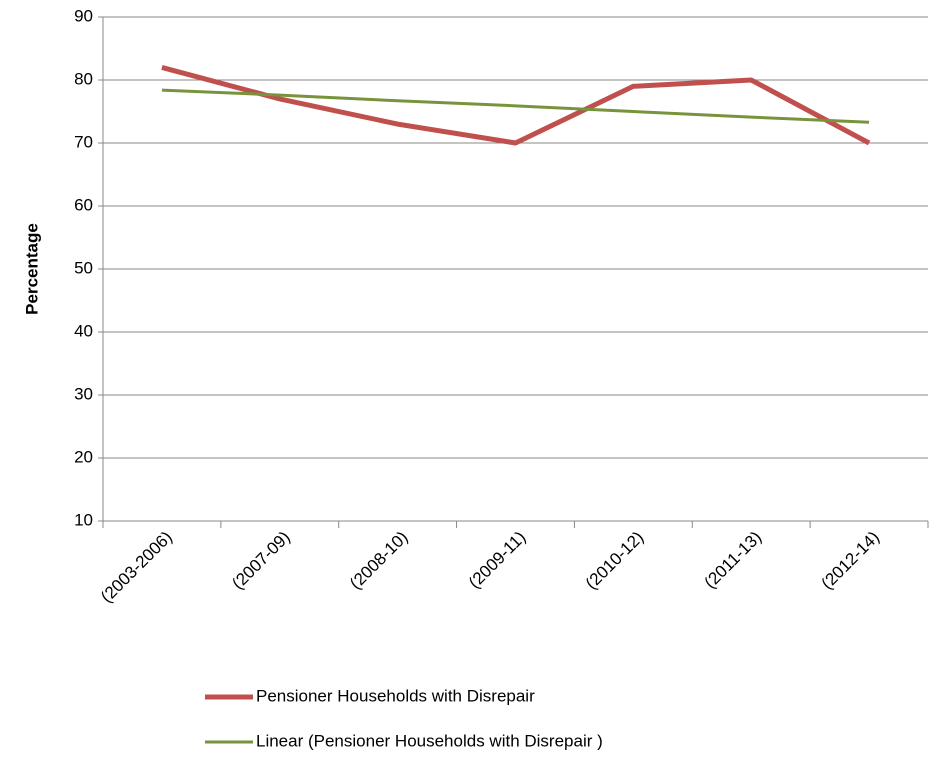  What do you see at coordinates (83, 267) in the screenshot?
I see `y-tick-label: 50` at bounding box center [83, 267].